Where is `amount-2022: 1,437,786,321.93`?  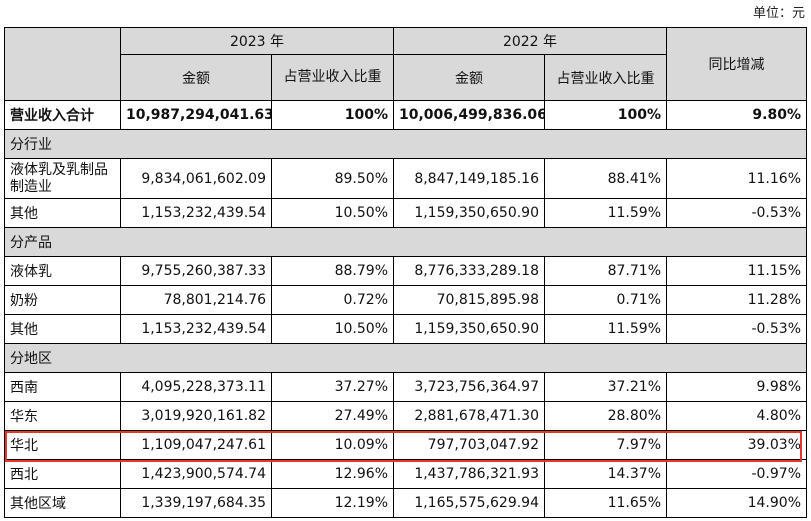 amount-2022: 1,437,786,321.93 is located at coordinates (469, 474).